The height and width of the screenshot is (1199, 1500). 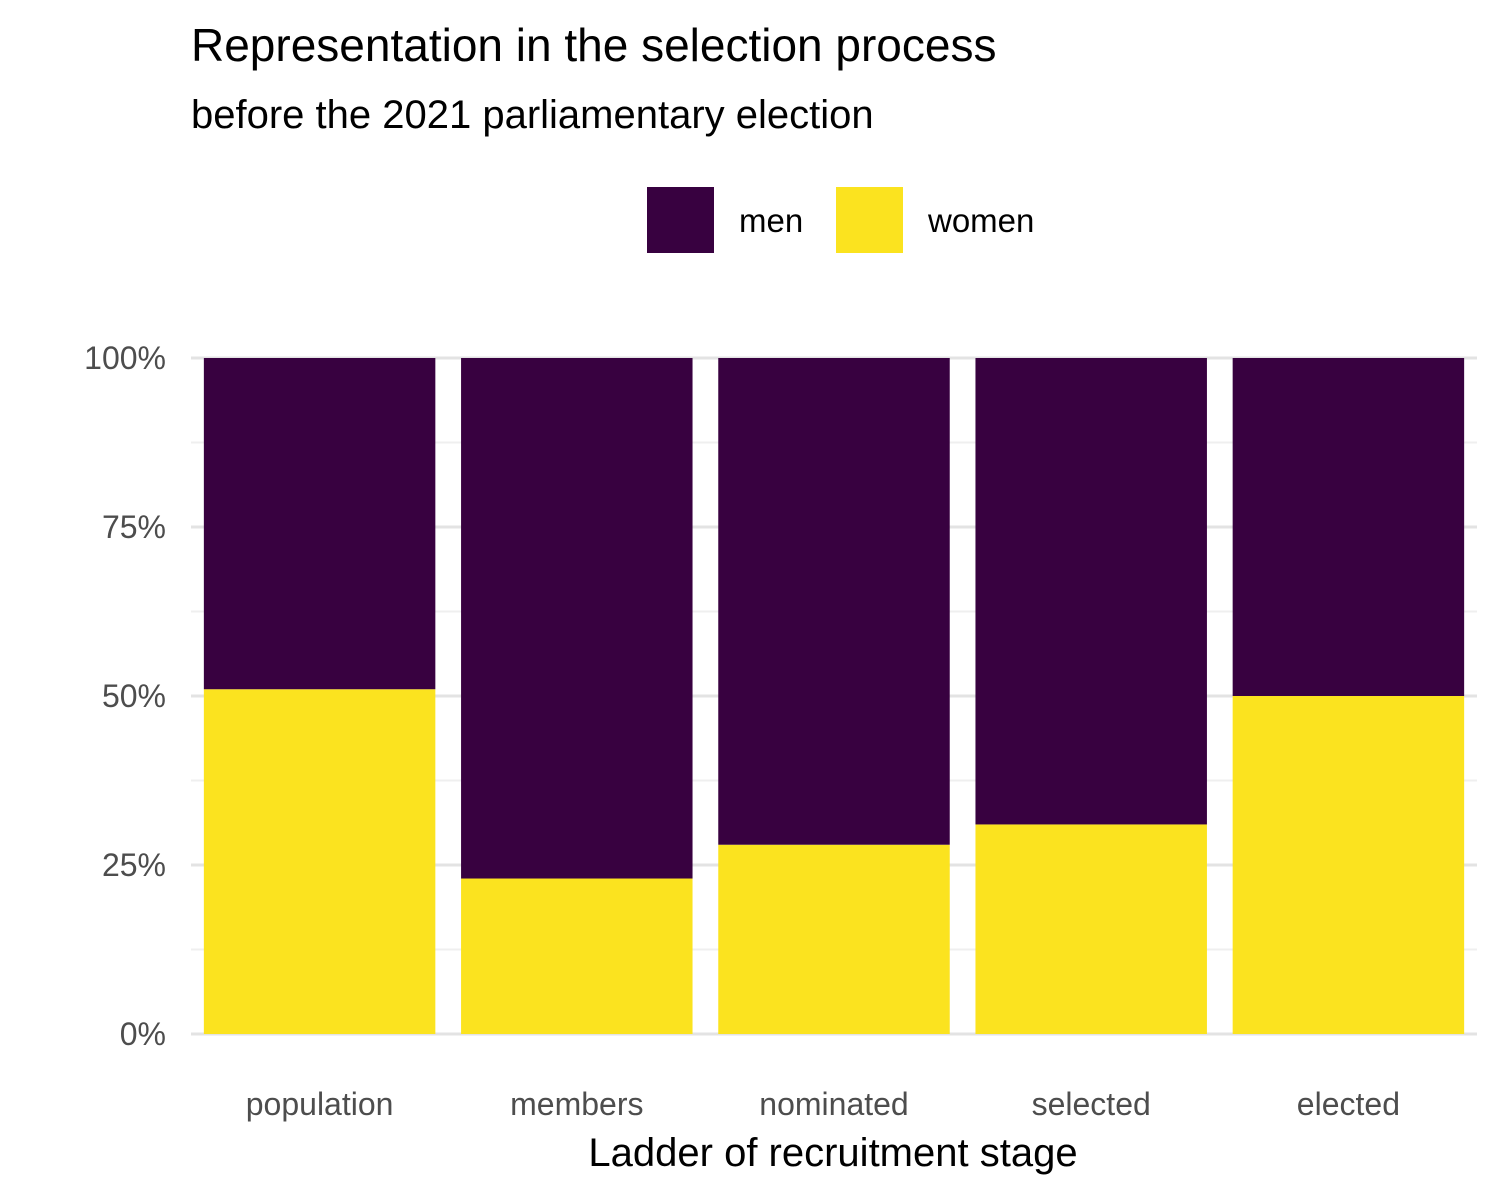 What do you see at coordinates (143, 1034) in the screenshot?
I see `y-tick-label: 0%` at bounding box center [143, 1034].